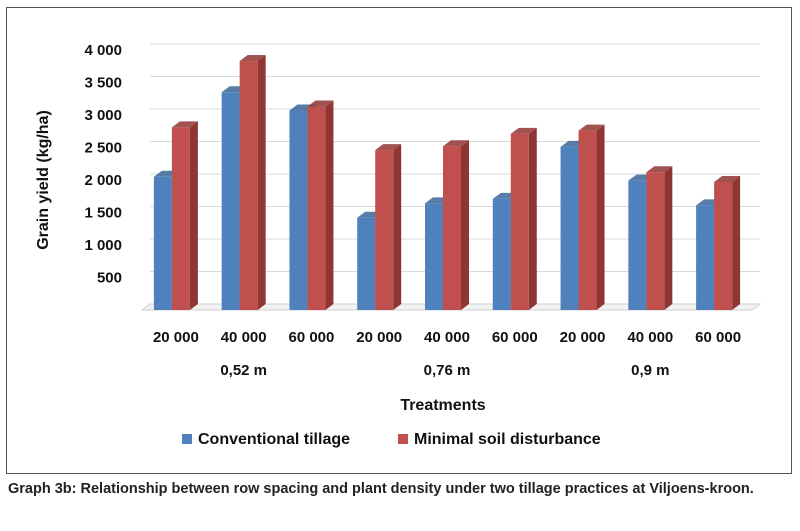  I want to click on y-tick-label: 1 000, so click(103, 245).